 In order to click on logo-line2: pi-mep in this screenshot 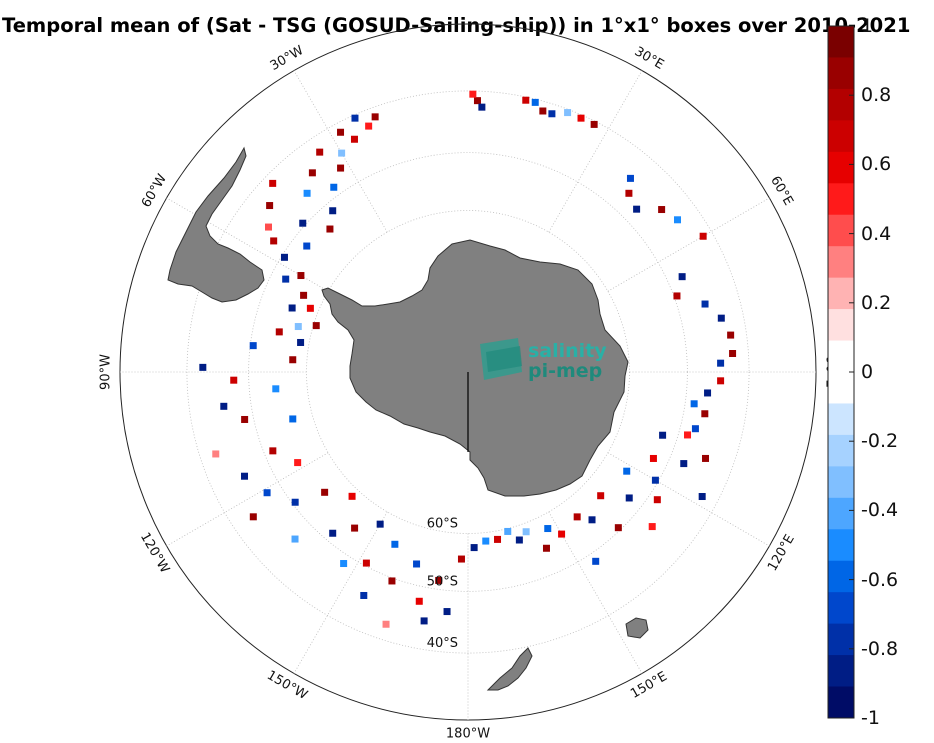, I will do `click(565, 371)`.